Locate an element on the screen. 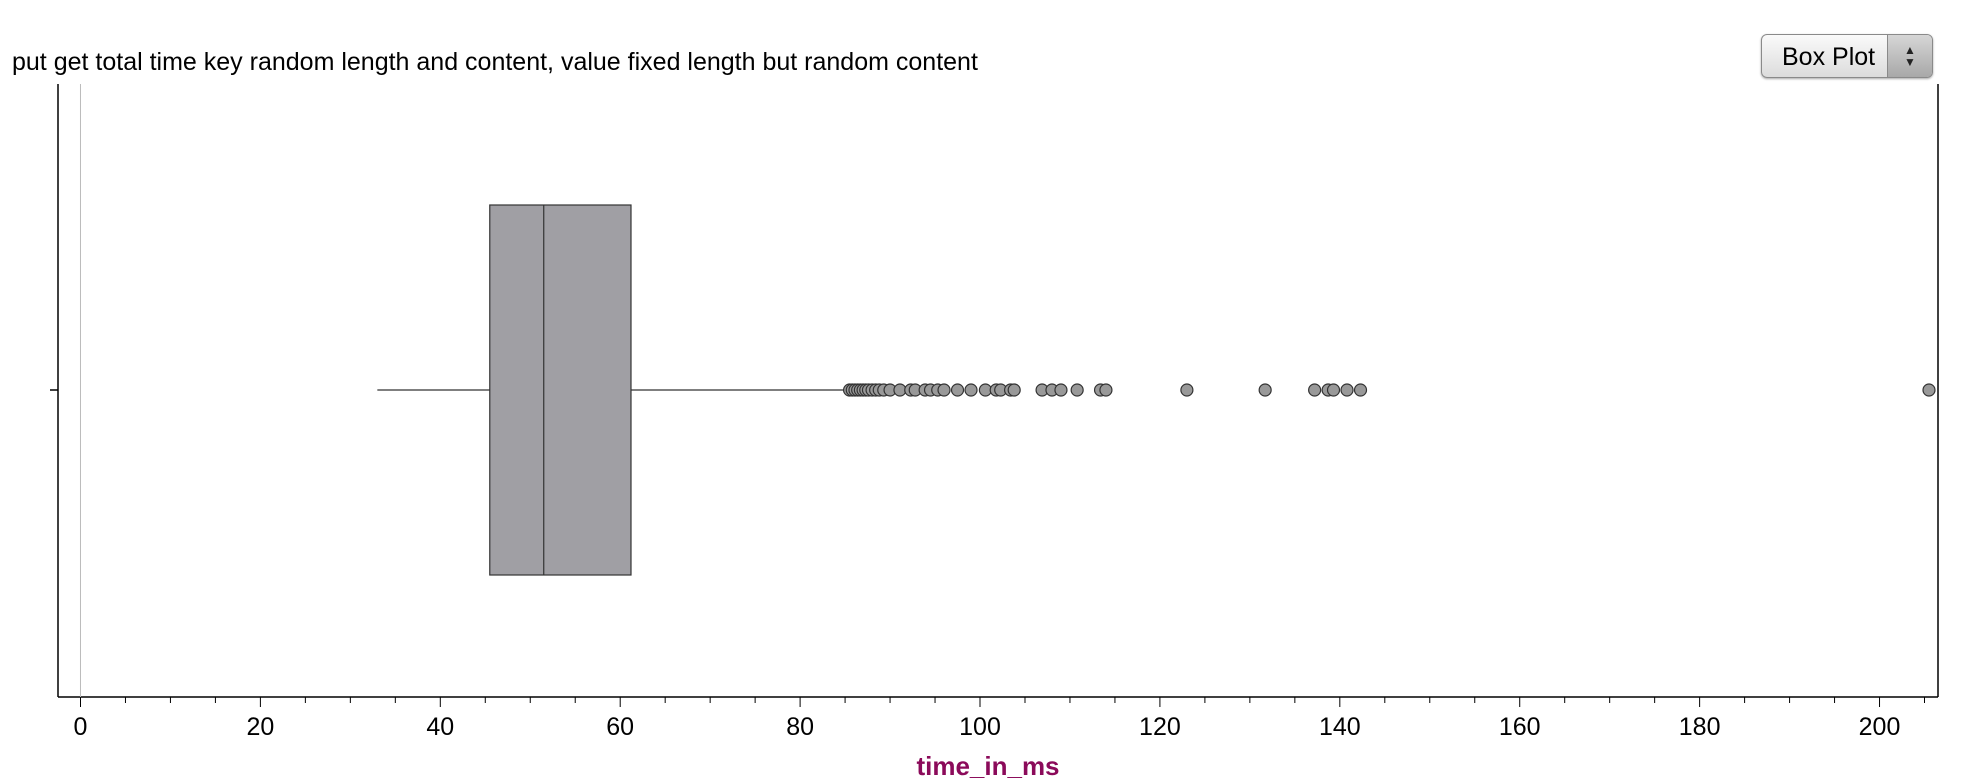  x-tick-label: 0 is located at coordinates (81, 727).